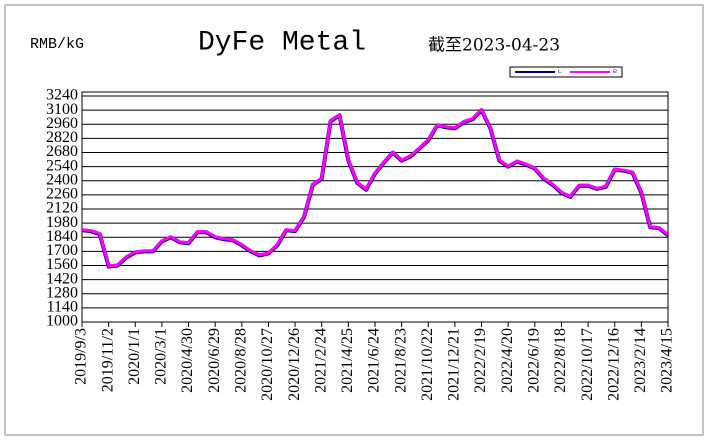  What do you see at coordinates (507, 360) in the screenshot?
I see `x-tick-label: 2022/4/20` at bounding box center [507, 360].